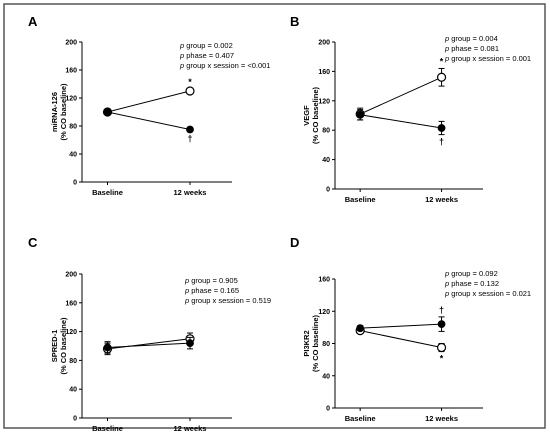  What do you see at coordinates (487, 293) in the screenshot?
I see `stat-line: p group x session = 0.021` at bounding box center [487, 293].